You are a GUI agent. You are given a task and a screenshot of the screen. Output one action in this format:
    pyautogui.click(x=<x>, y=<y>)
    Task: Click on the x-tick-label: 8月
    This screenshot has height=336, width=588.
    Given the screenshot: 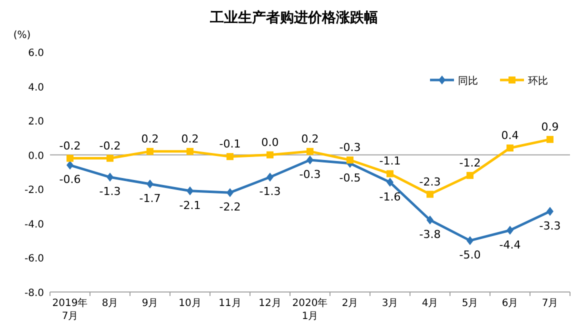 What is the action you would take?
    pyautogui.click(x=110, y=303)
    